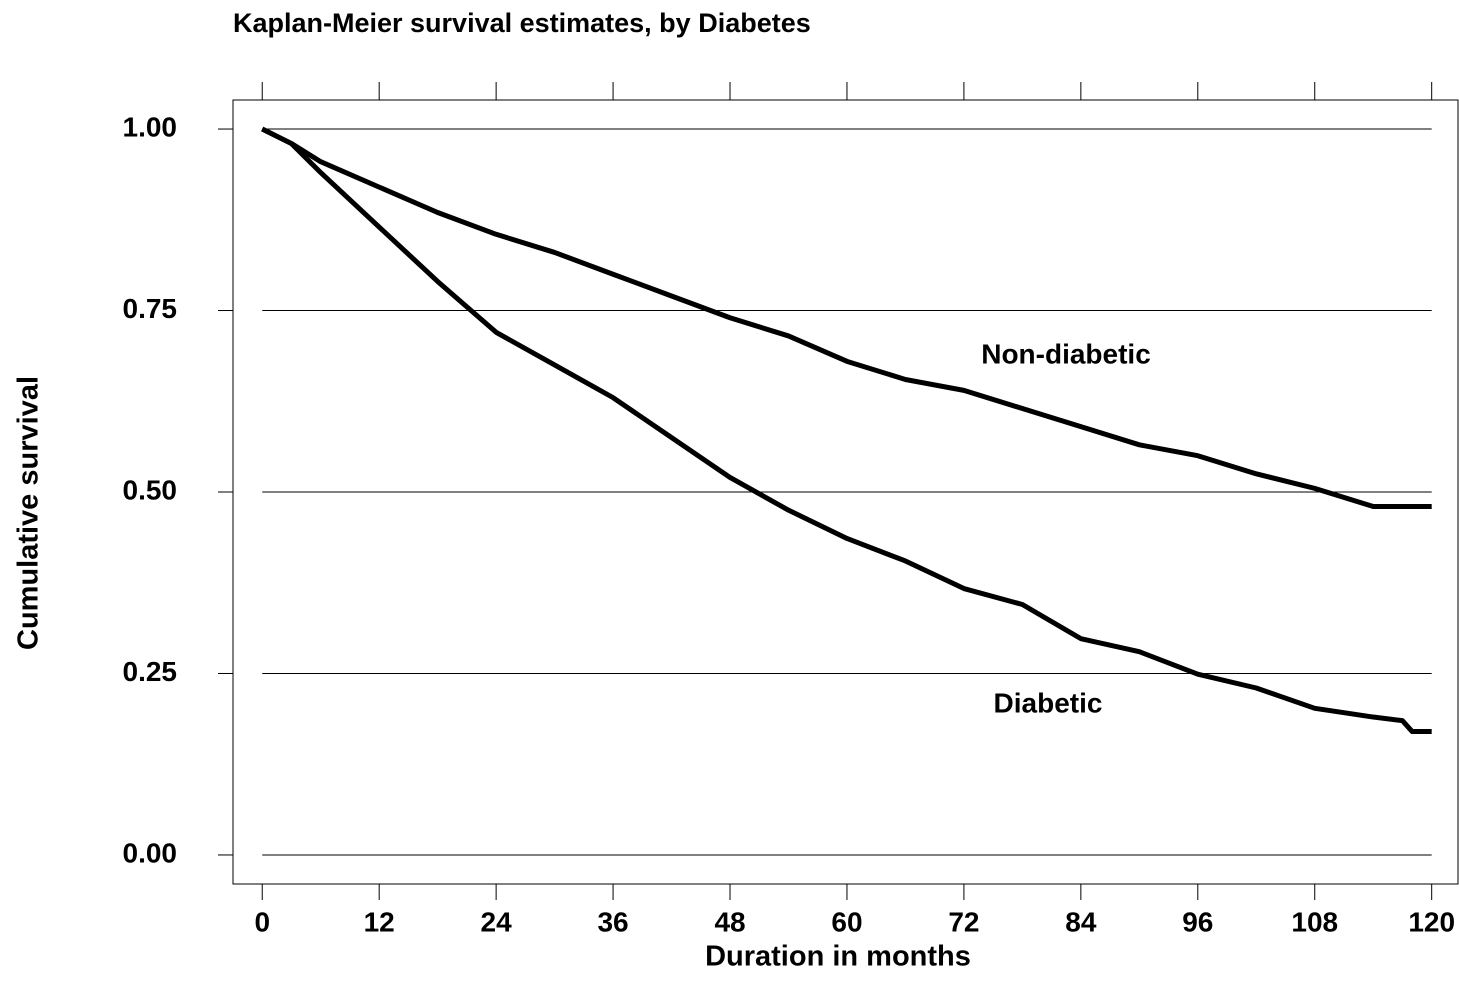 This screenshot has height=981, width=1459. What do you see at coordinates (1081, 921) in the screenshot?
I see `x-tick-label: 84` at bounding box center [1081, 921].